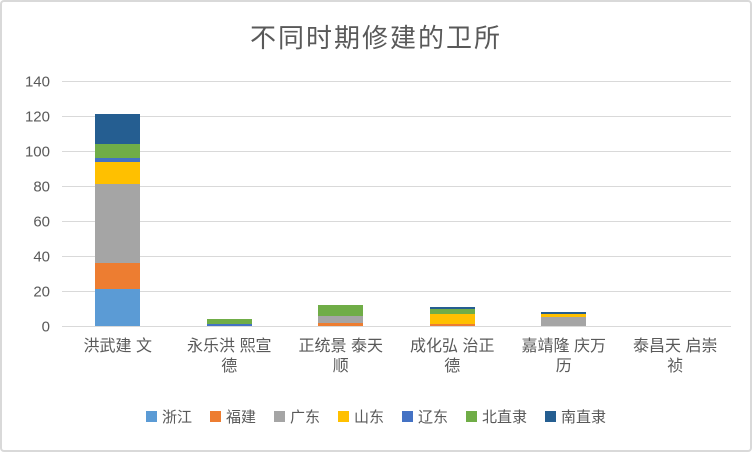  What do you see at coordinates (41, 222) in the screenshot?
I see `y-axis-tick-label: 60` at bounding box center [41, 222].